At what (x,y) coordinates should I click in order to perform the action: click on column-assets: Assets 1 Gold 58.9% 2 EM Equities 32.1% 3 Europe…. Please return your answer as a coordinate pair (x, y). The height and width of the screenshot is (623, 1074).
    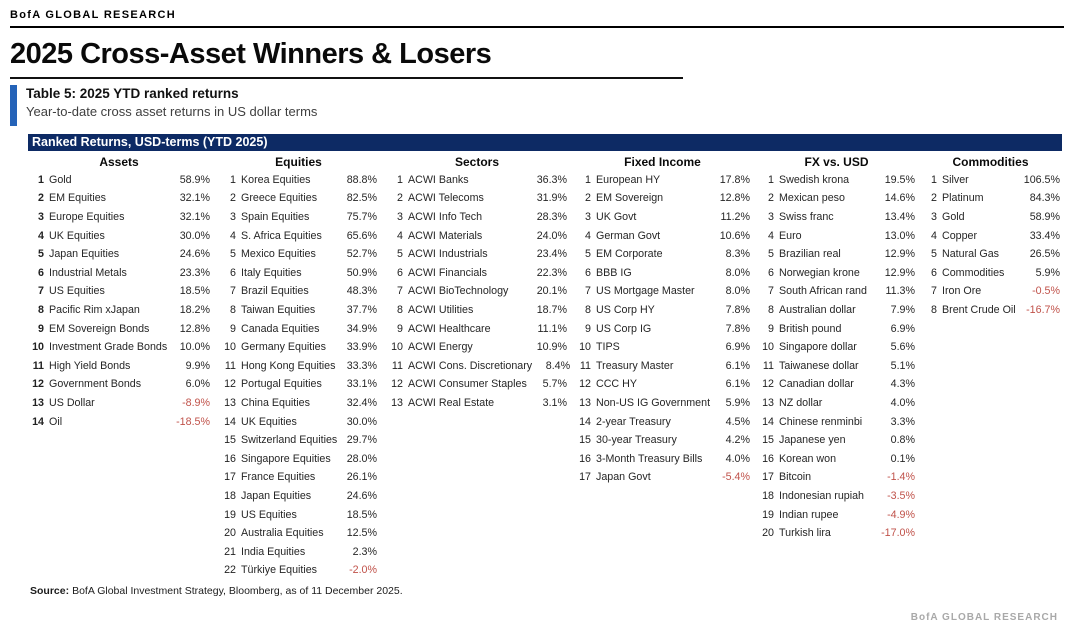
    Looking at the image, I should click on (124, 365).